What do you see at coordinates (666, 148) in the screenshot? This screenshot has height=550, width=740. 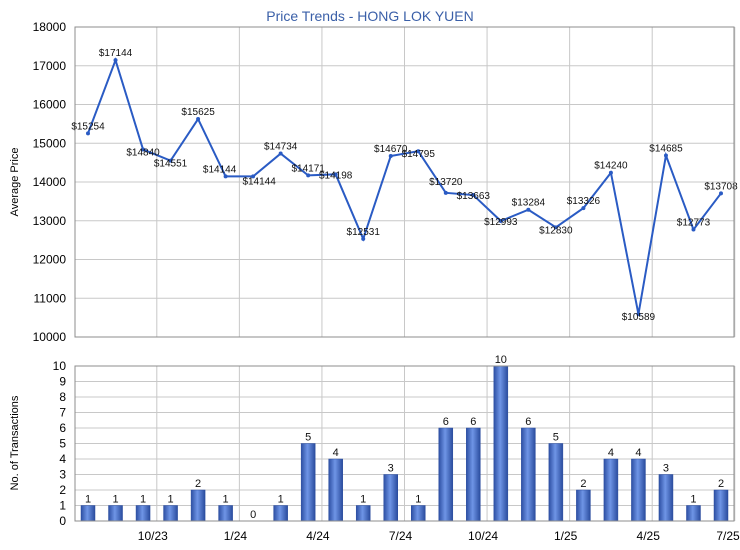 I see `price-data-label: $14685` at bounding box center [666, 148].